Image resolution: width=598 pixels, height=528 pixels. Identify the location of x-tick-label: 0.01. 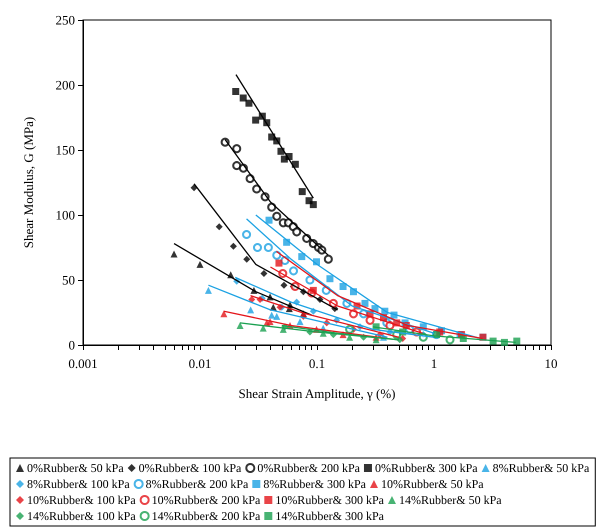
(200, 363).